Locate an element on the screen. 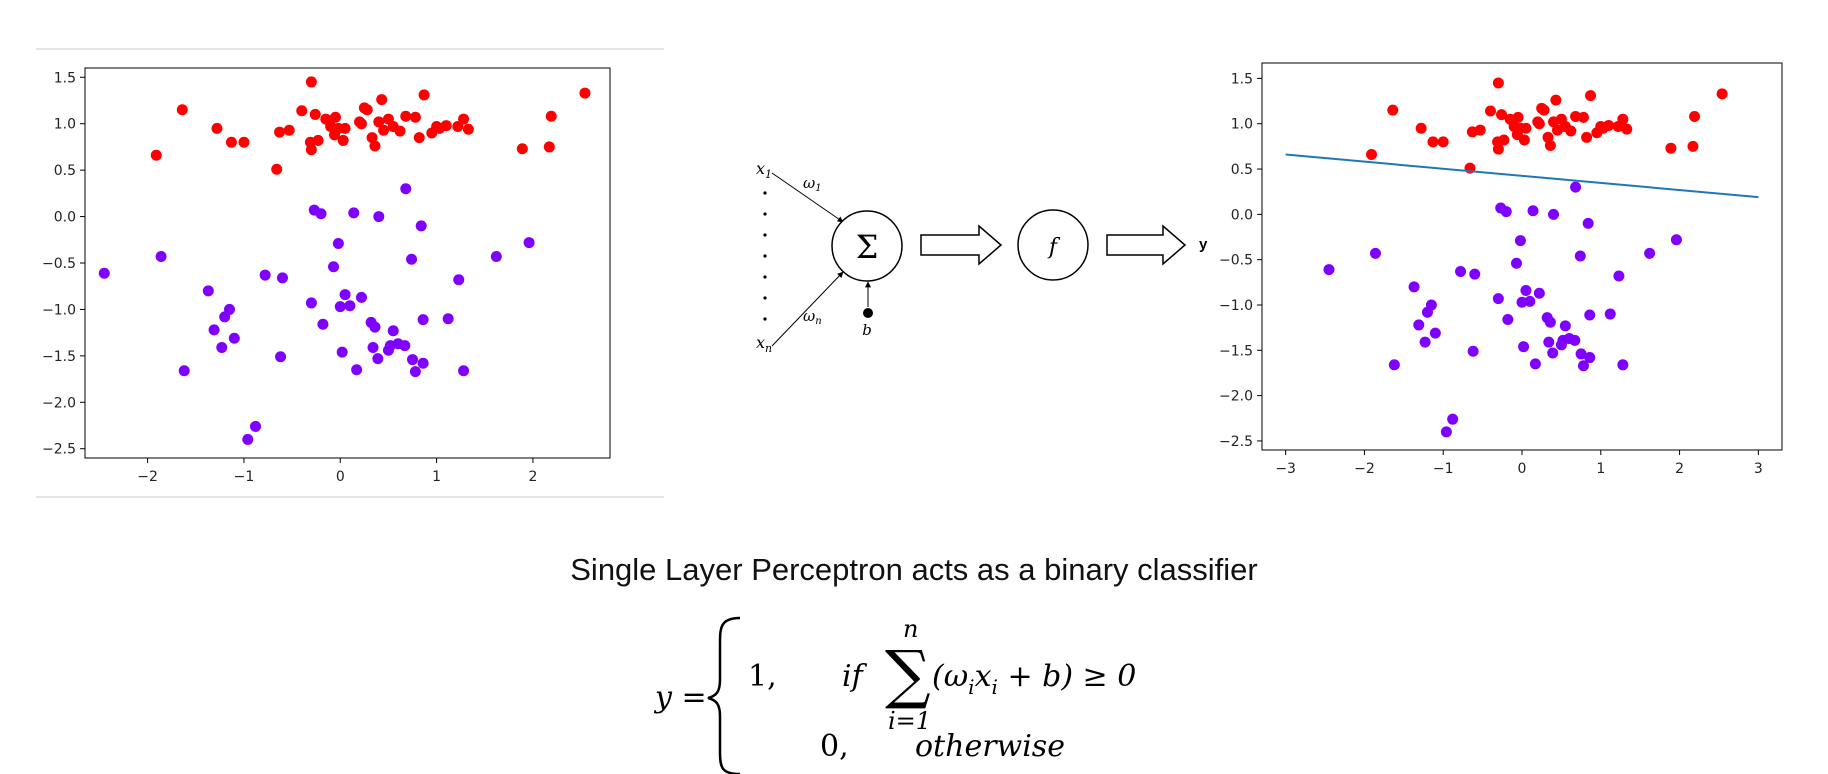  summation-symbol: Σ is located at coordinates (867, 247).